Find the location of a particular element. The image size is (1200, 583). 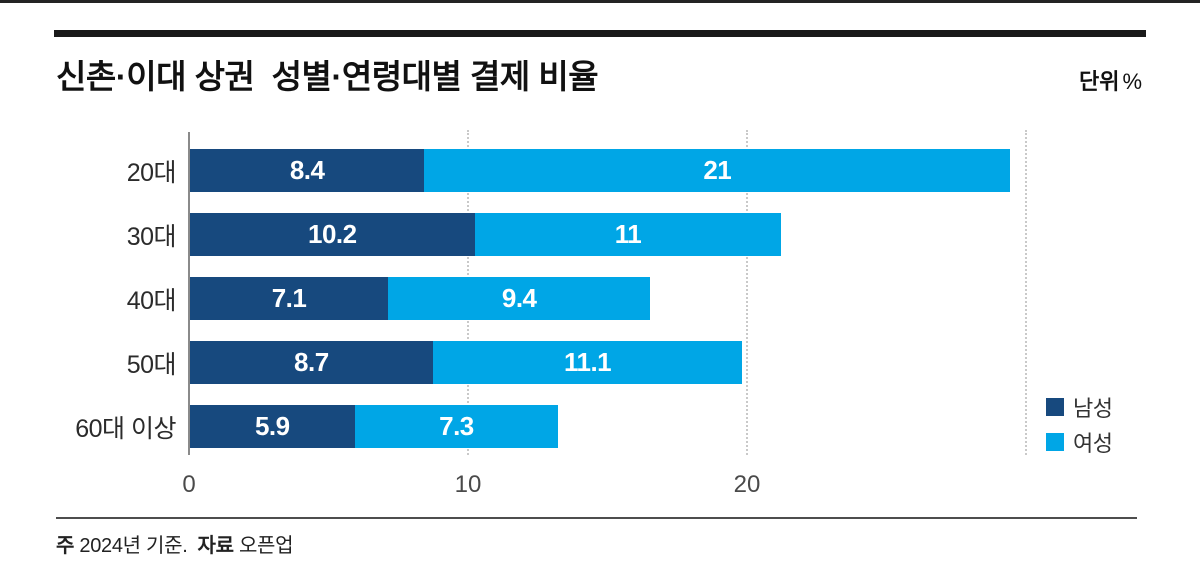

x-tick-label: 10 is located at coordinates (468, 484).